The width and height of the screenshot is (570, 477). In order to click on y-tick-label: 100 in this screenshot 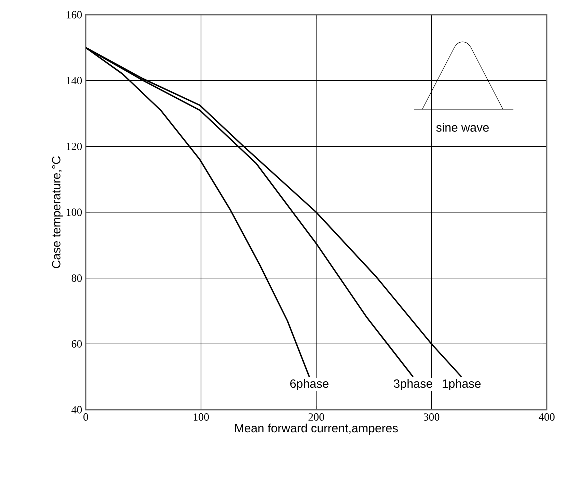, I will do `click(74, 212)`.